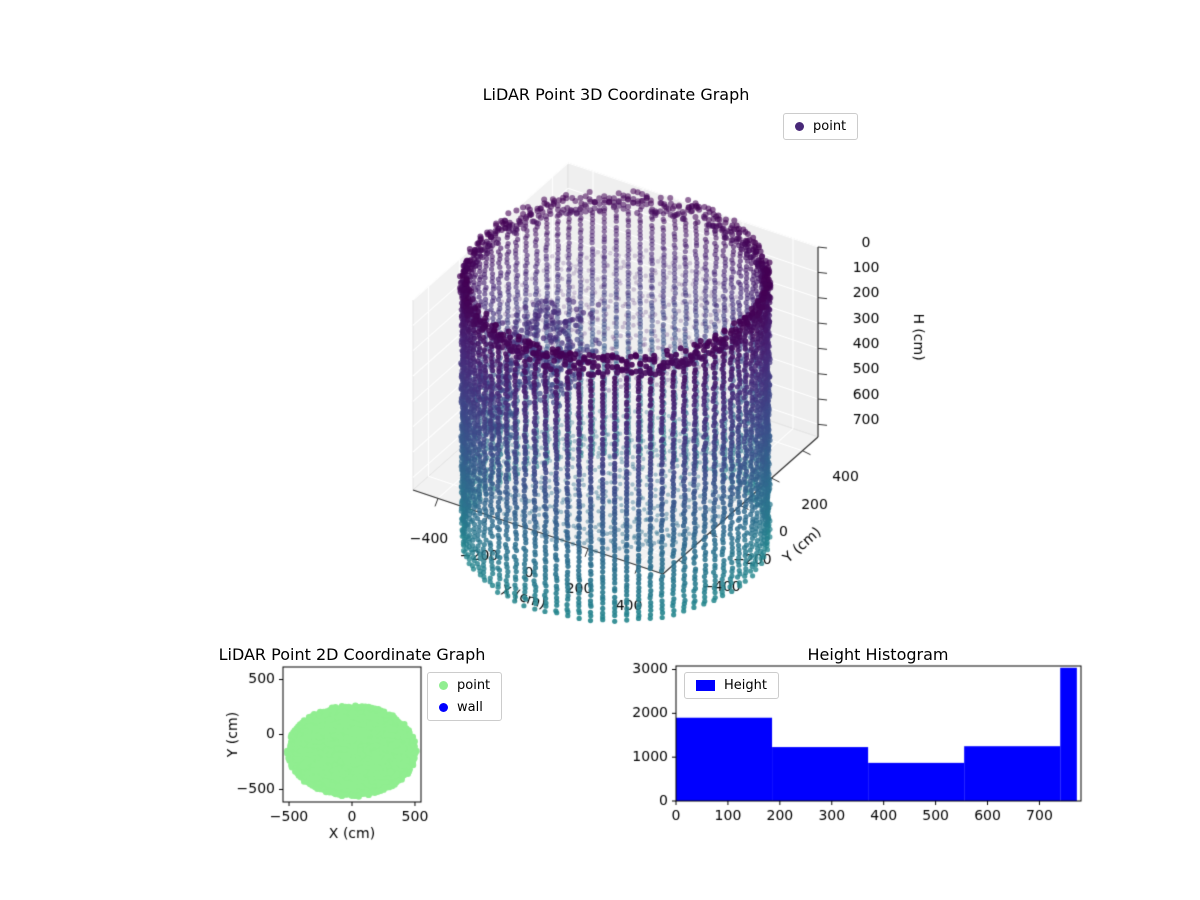  I want to click on legend-item-wall: wall, so click(464, 707).